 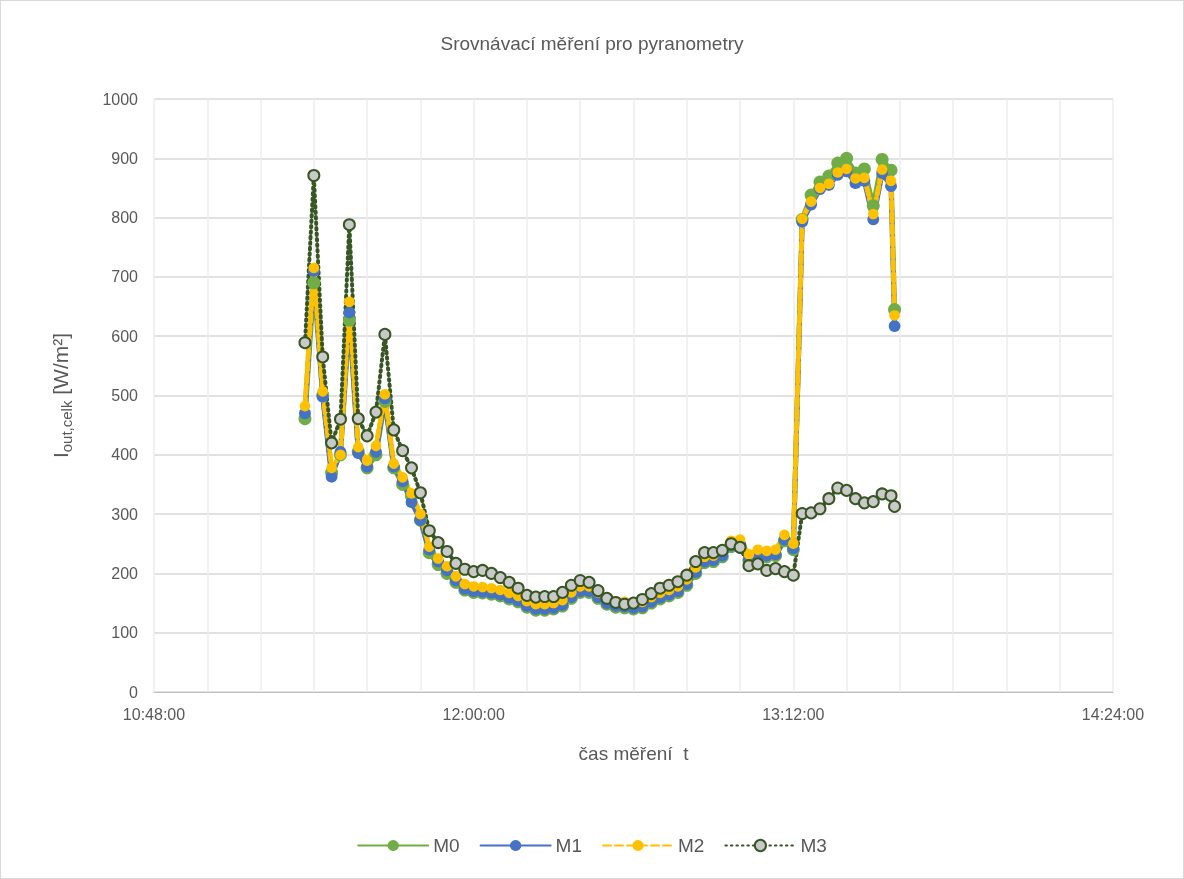 What do you see at coordinates (134, 692) in the screenshot?
I see `y-tick-label: 0` at bounding box center [134, 692].